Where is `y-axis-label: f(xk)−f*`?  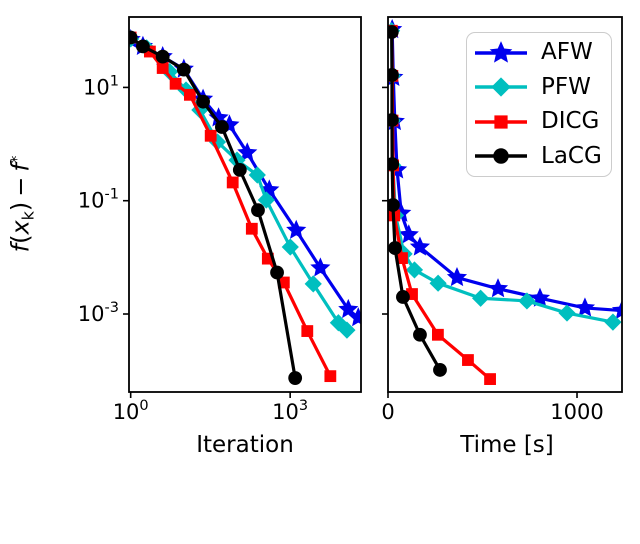 y-axis-label: f(xk)−f* is located at coordinates (22, 204).